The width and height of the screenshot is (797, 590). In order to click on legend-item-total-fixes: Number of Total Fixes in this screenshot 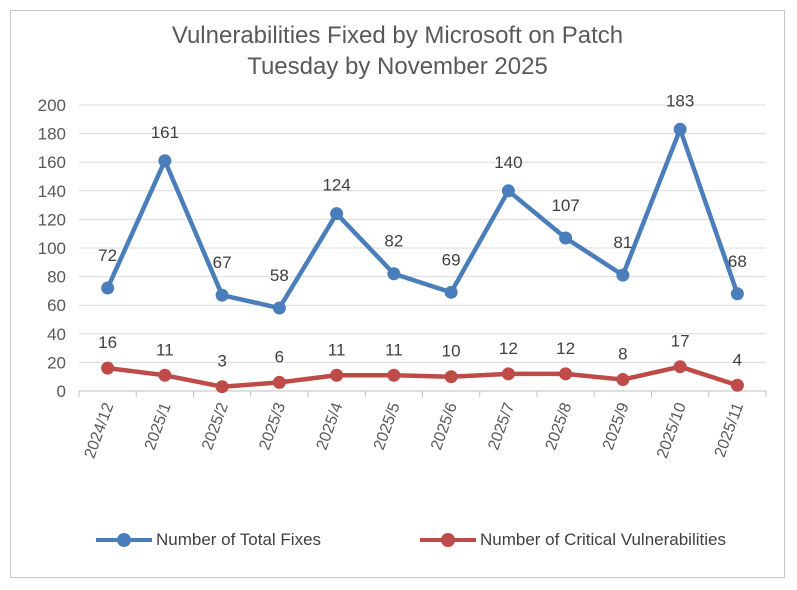, I will do `click(208, 540)`.